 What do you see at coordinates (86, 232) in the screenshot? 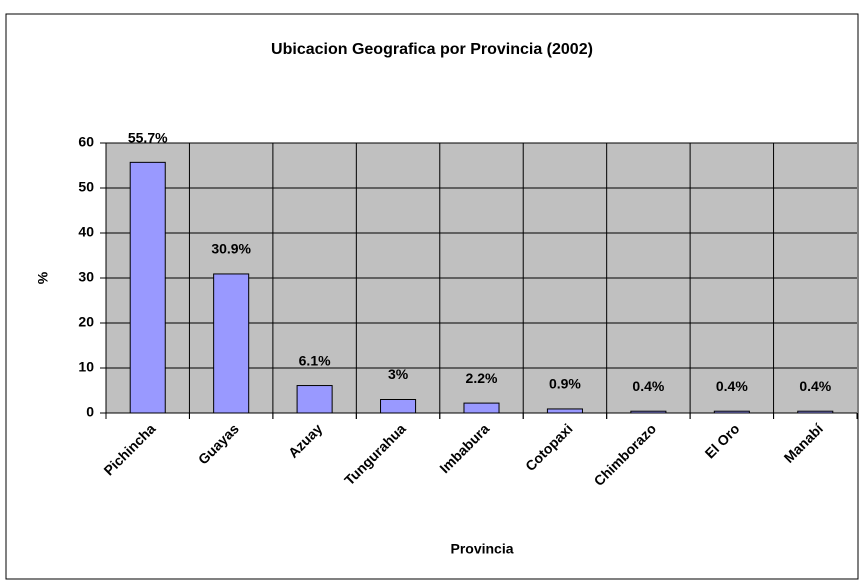
I see `y-tick-label: 40` at bounding box center [86, 232].